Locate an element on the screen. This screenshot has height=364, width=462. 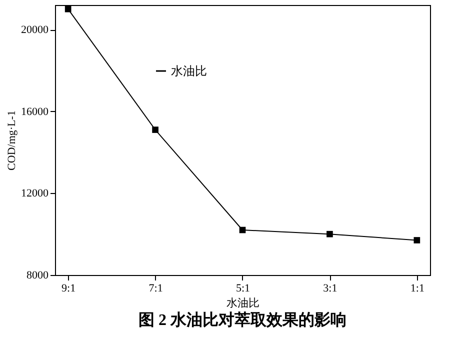
y-tick-label: 16000 is located at coordinates (35, 112).